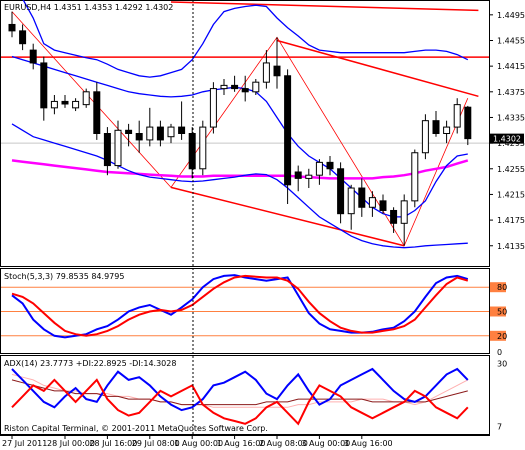 The height and width of the screenshot is (450, 525). Describe the element at coordinates (64, 276) in the screenshot. I see `stochastic-title: Stoch(5,3,3) 79.8535 84.9795` at that location.